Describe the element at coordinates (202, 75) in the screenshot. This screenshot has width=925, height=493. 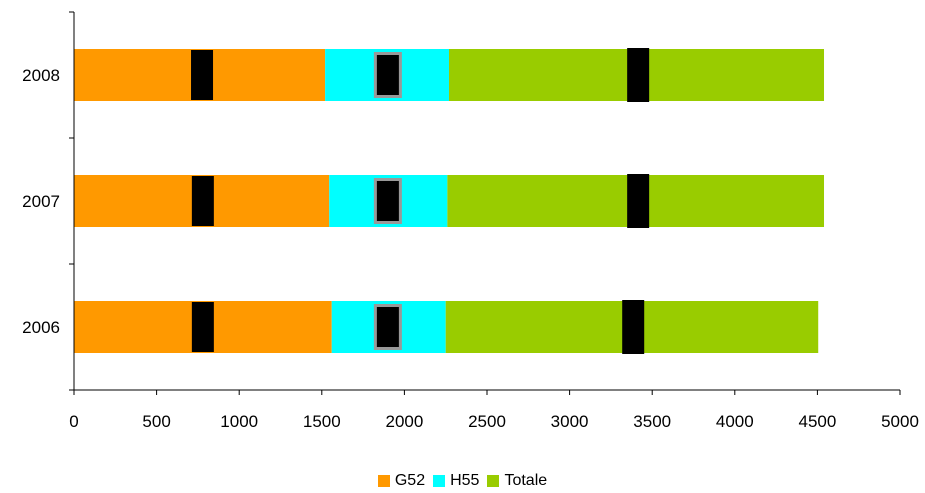
I see `marker-g52-2008` at that location.